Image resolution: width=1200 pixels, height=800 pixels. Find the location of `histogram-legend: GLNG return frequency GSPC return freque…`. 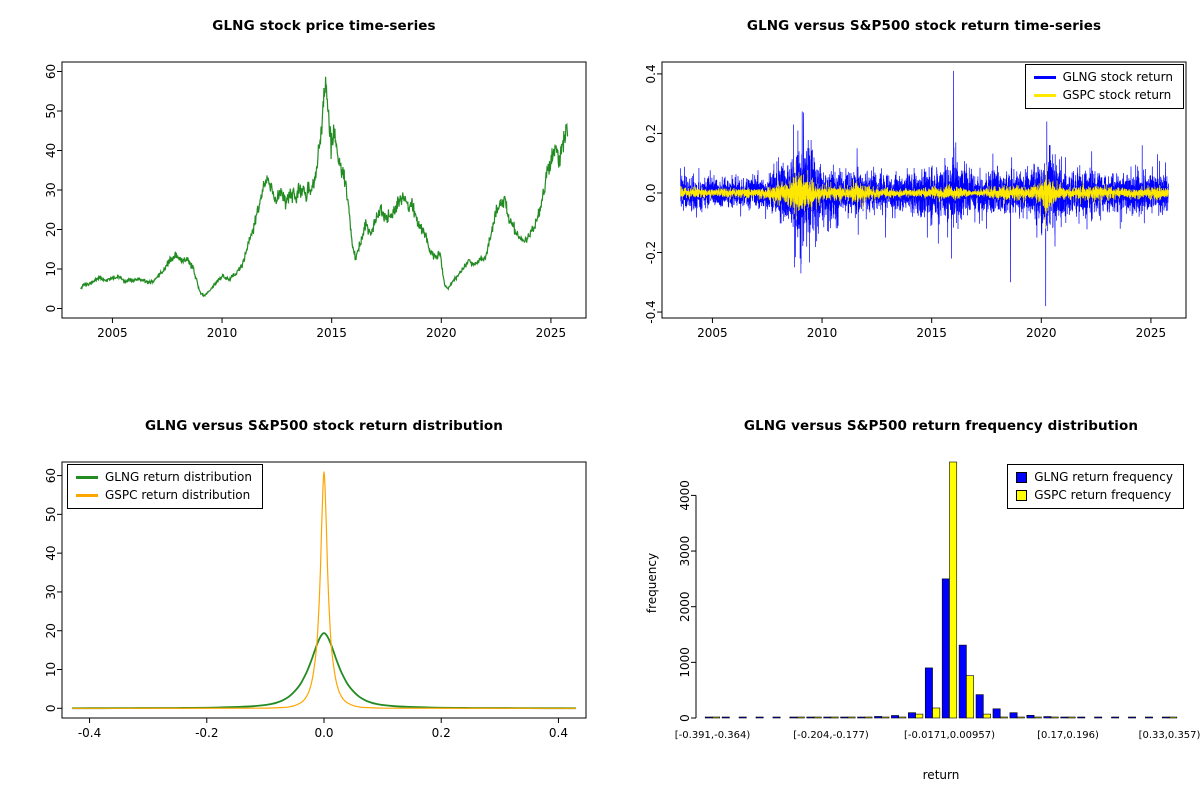

histogram-legend: GLNG return frequency GSPC return freque… is located at coordinates (1095, 486).